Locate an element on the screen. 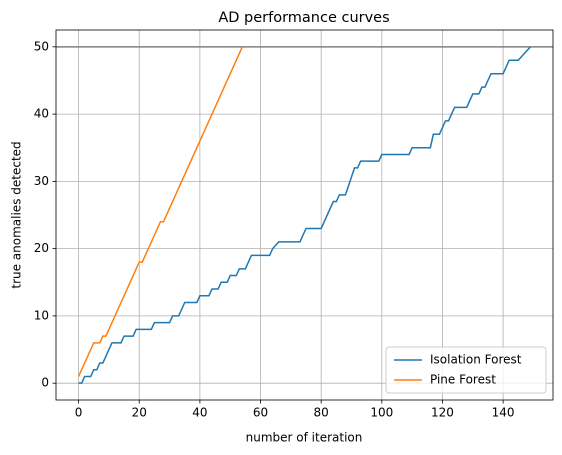  y-tick-label: 50 is located at coordinates (41, 46).